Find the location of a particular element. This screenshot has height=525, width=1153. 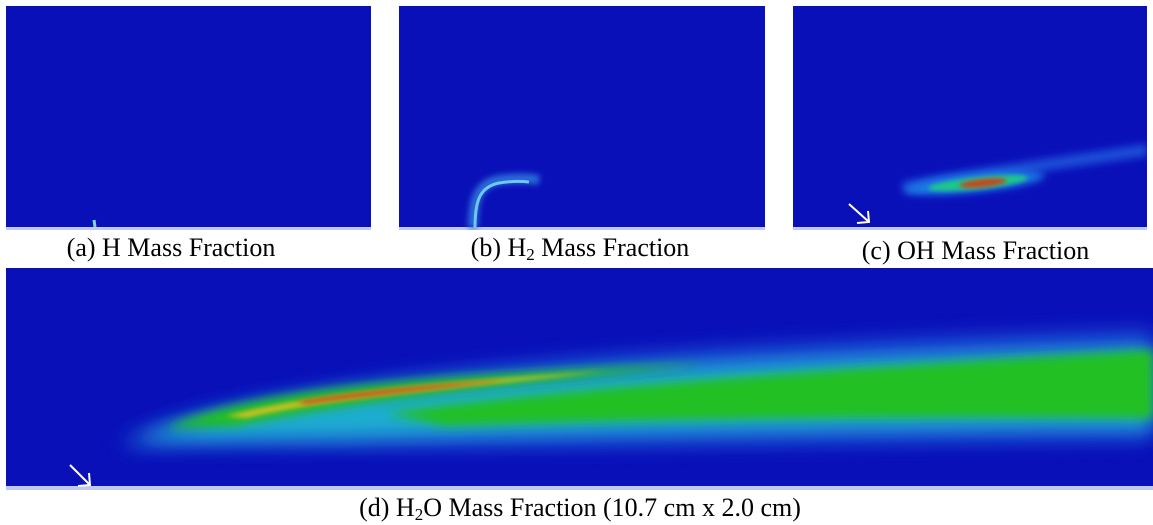

panel-a-plot is located at coordinates (188, 118).